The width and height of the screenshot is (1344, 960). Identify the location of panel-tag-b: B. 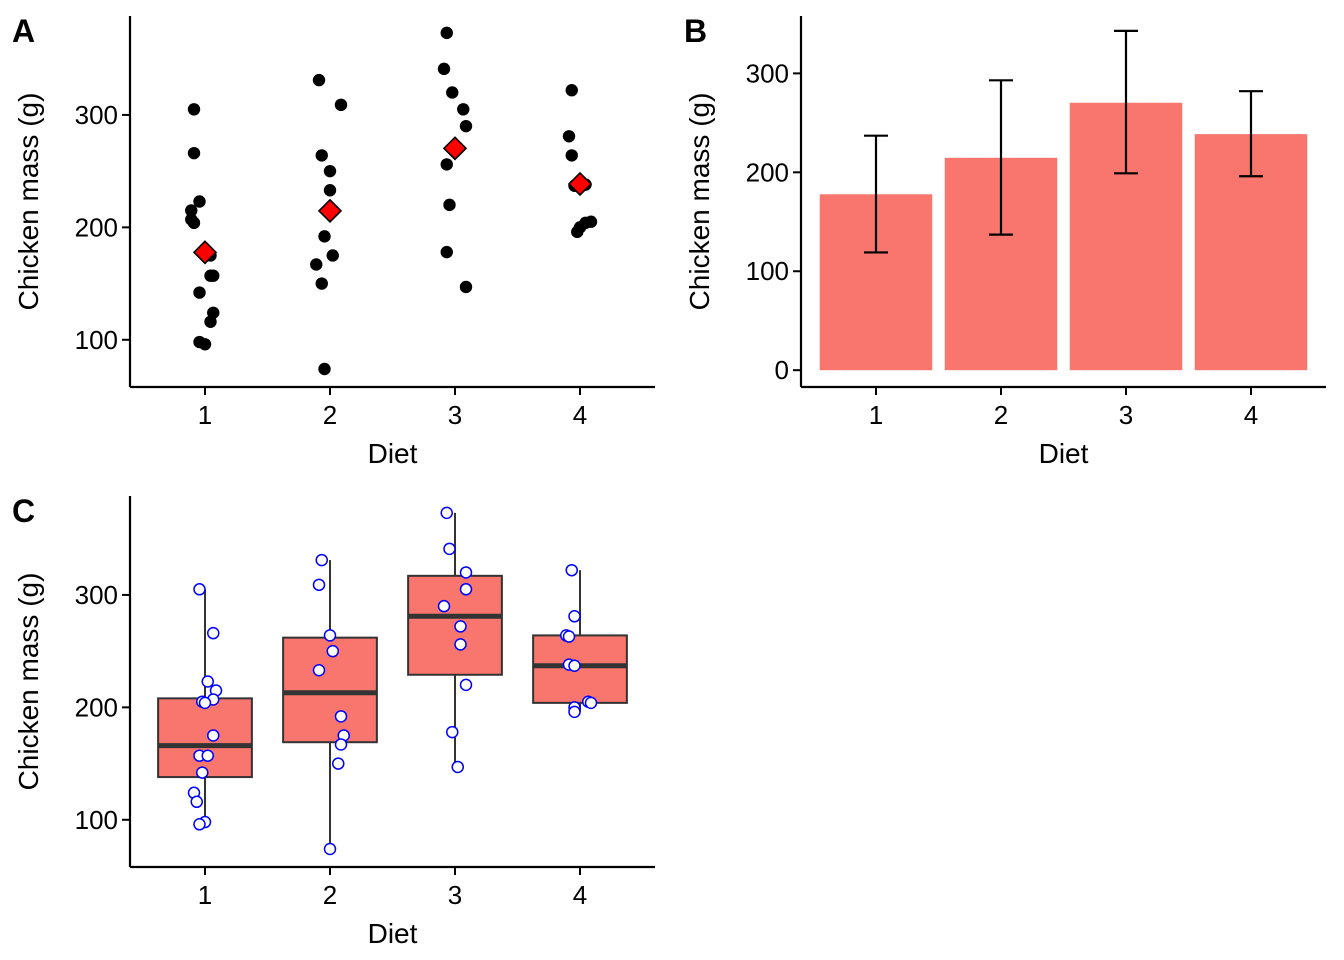
(695, 31).